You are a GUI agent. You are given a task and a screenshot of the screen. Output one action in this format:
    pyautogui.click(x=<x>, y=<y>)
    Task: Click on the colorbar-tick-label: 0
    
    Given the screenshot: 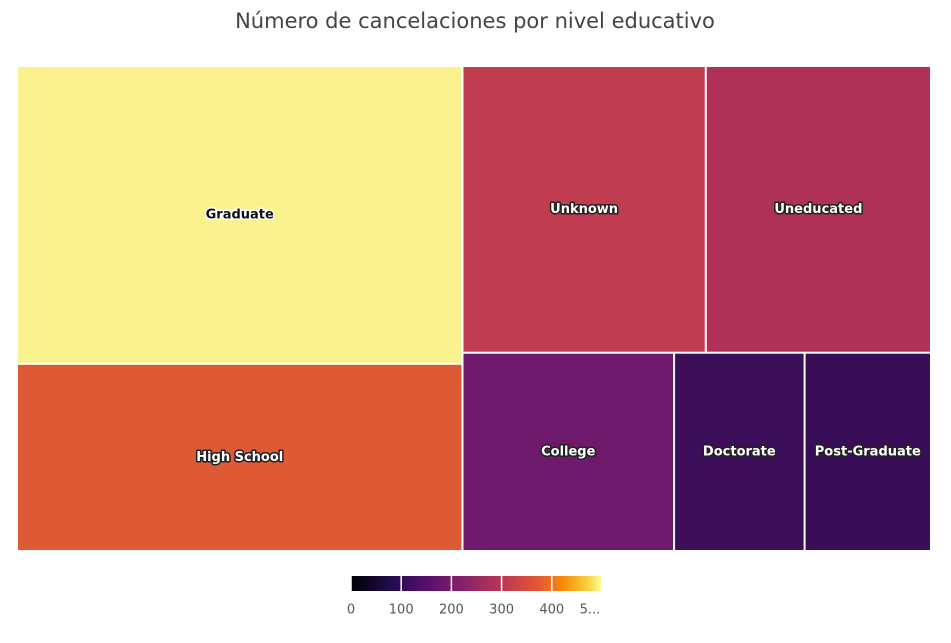 What is the action you would take?
    pyautogui.click(x=351, y=610)
    